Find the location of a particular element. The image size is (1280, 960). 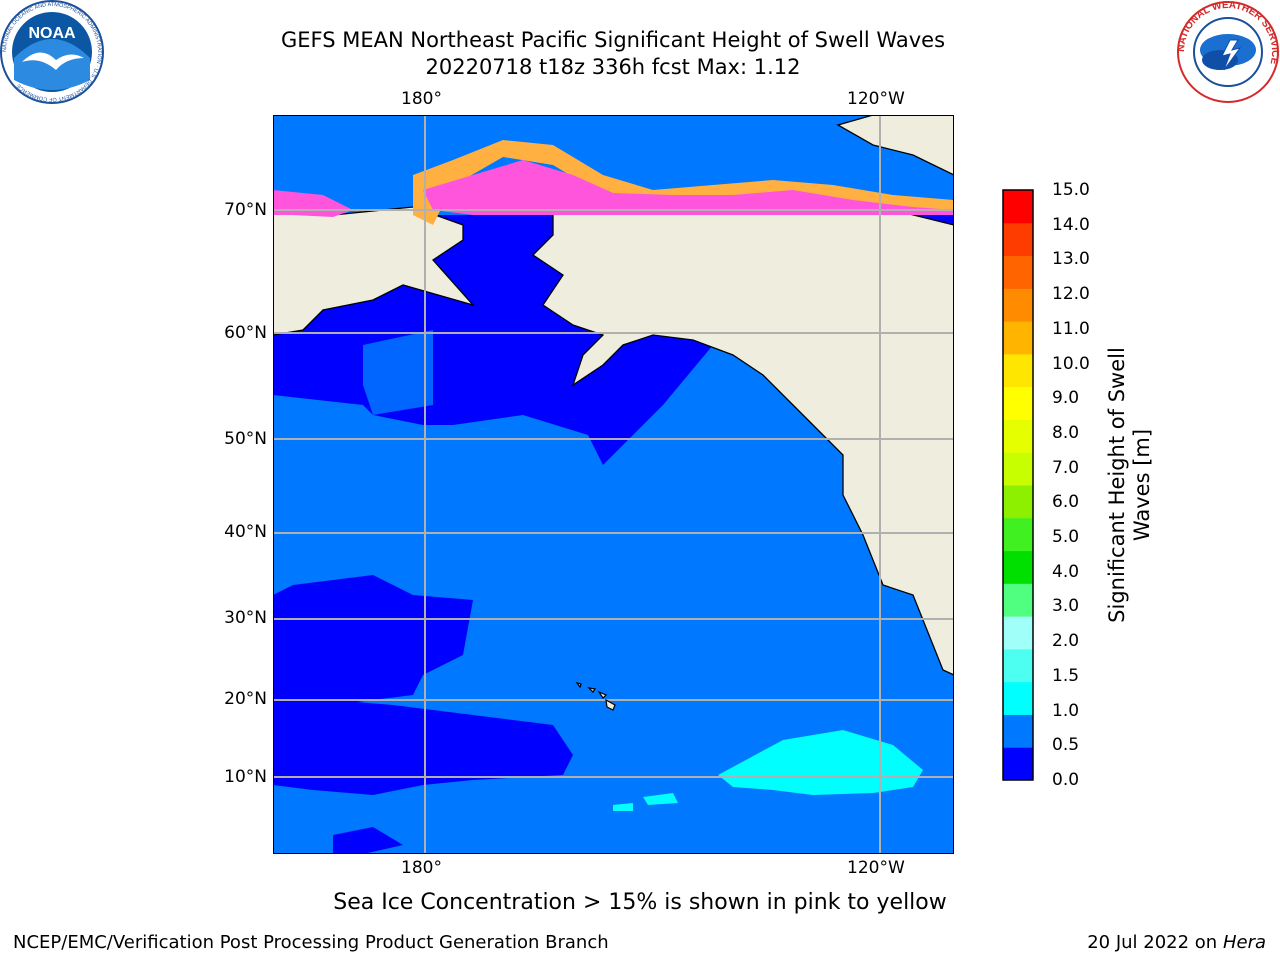

colorbar is located at coordinates (1018, 485).